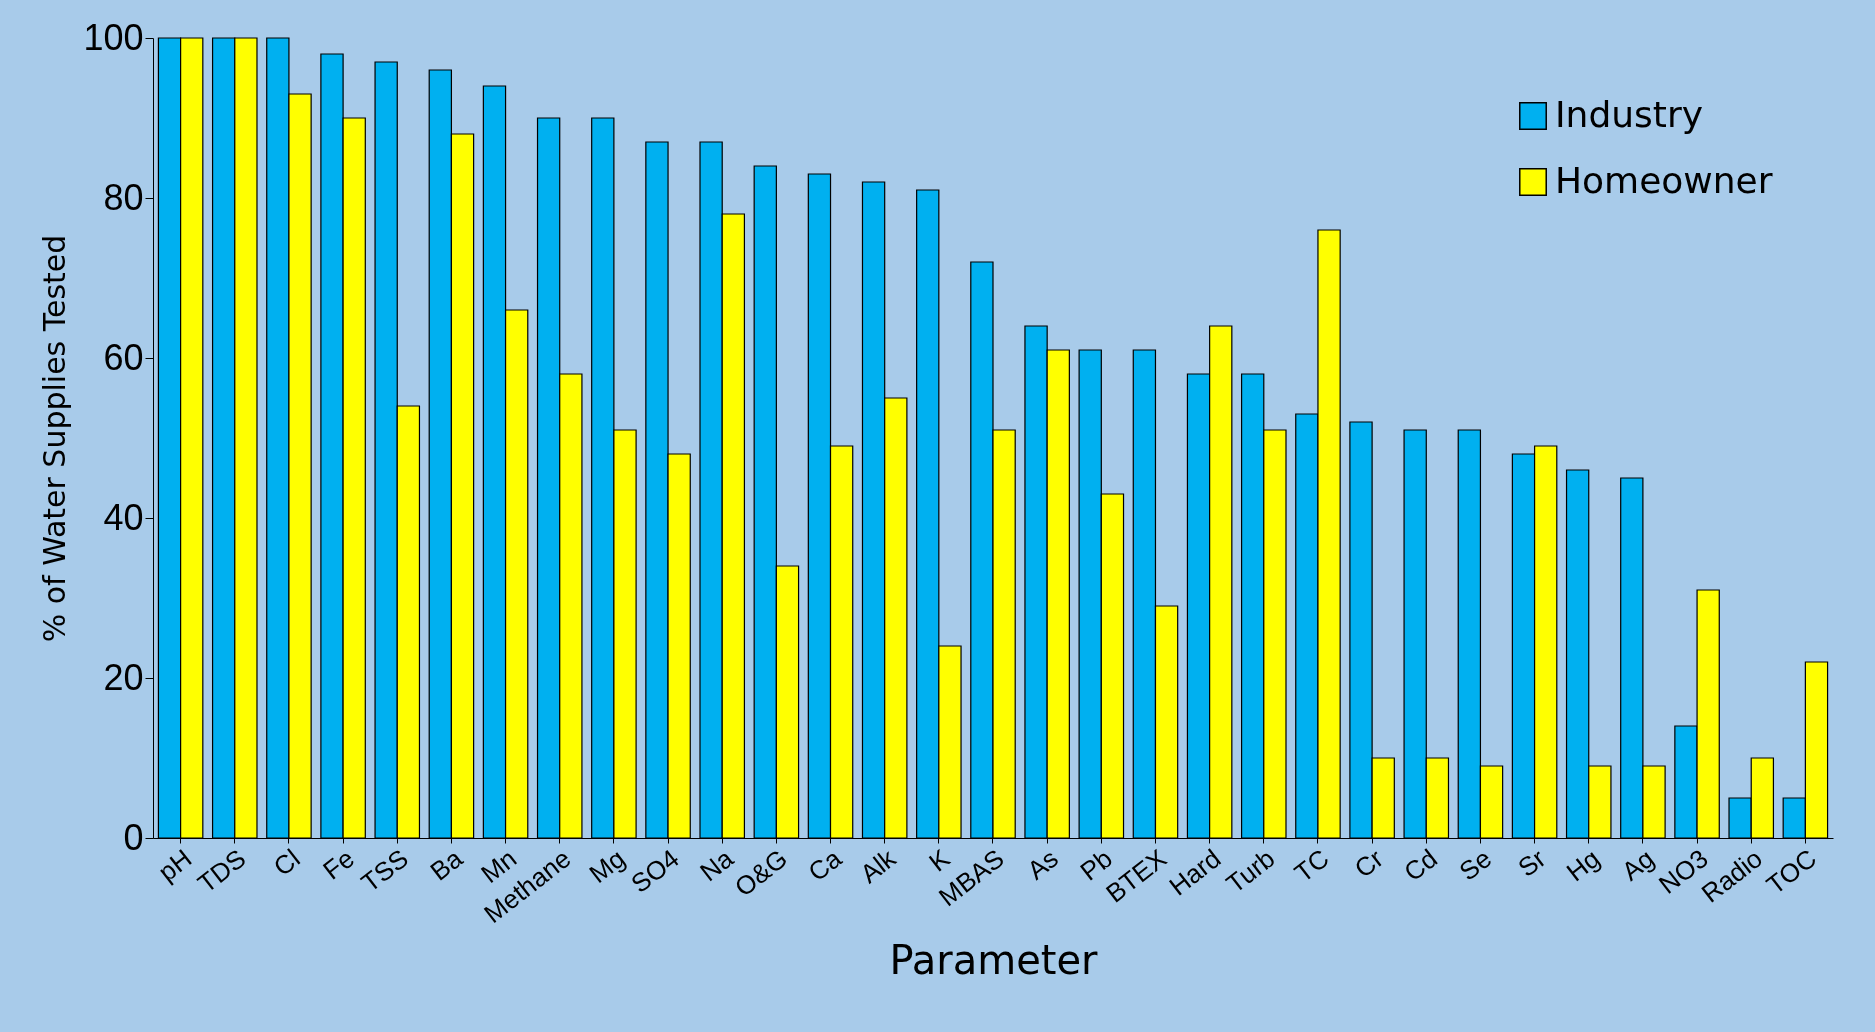 This screenshot has height=1032, width=1875. I want to click on x-tick-label: Sr, so click(1532, 862).